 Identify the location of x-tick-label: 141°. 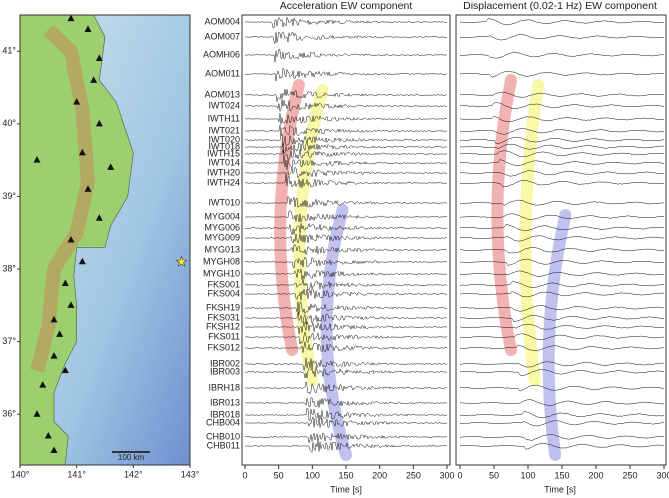
(76, 474).